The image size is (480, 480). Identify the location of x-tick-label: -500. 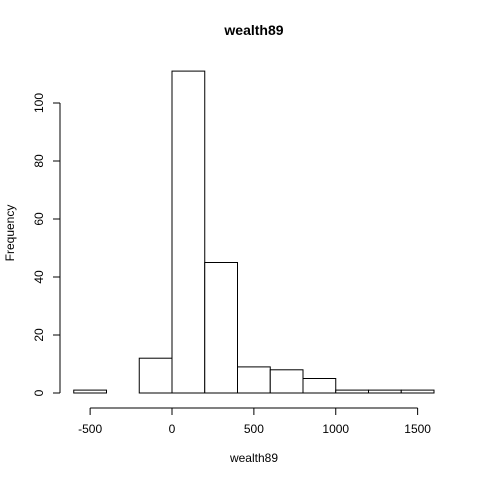
(90, 429).